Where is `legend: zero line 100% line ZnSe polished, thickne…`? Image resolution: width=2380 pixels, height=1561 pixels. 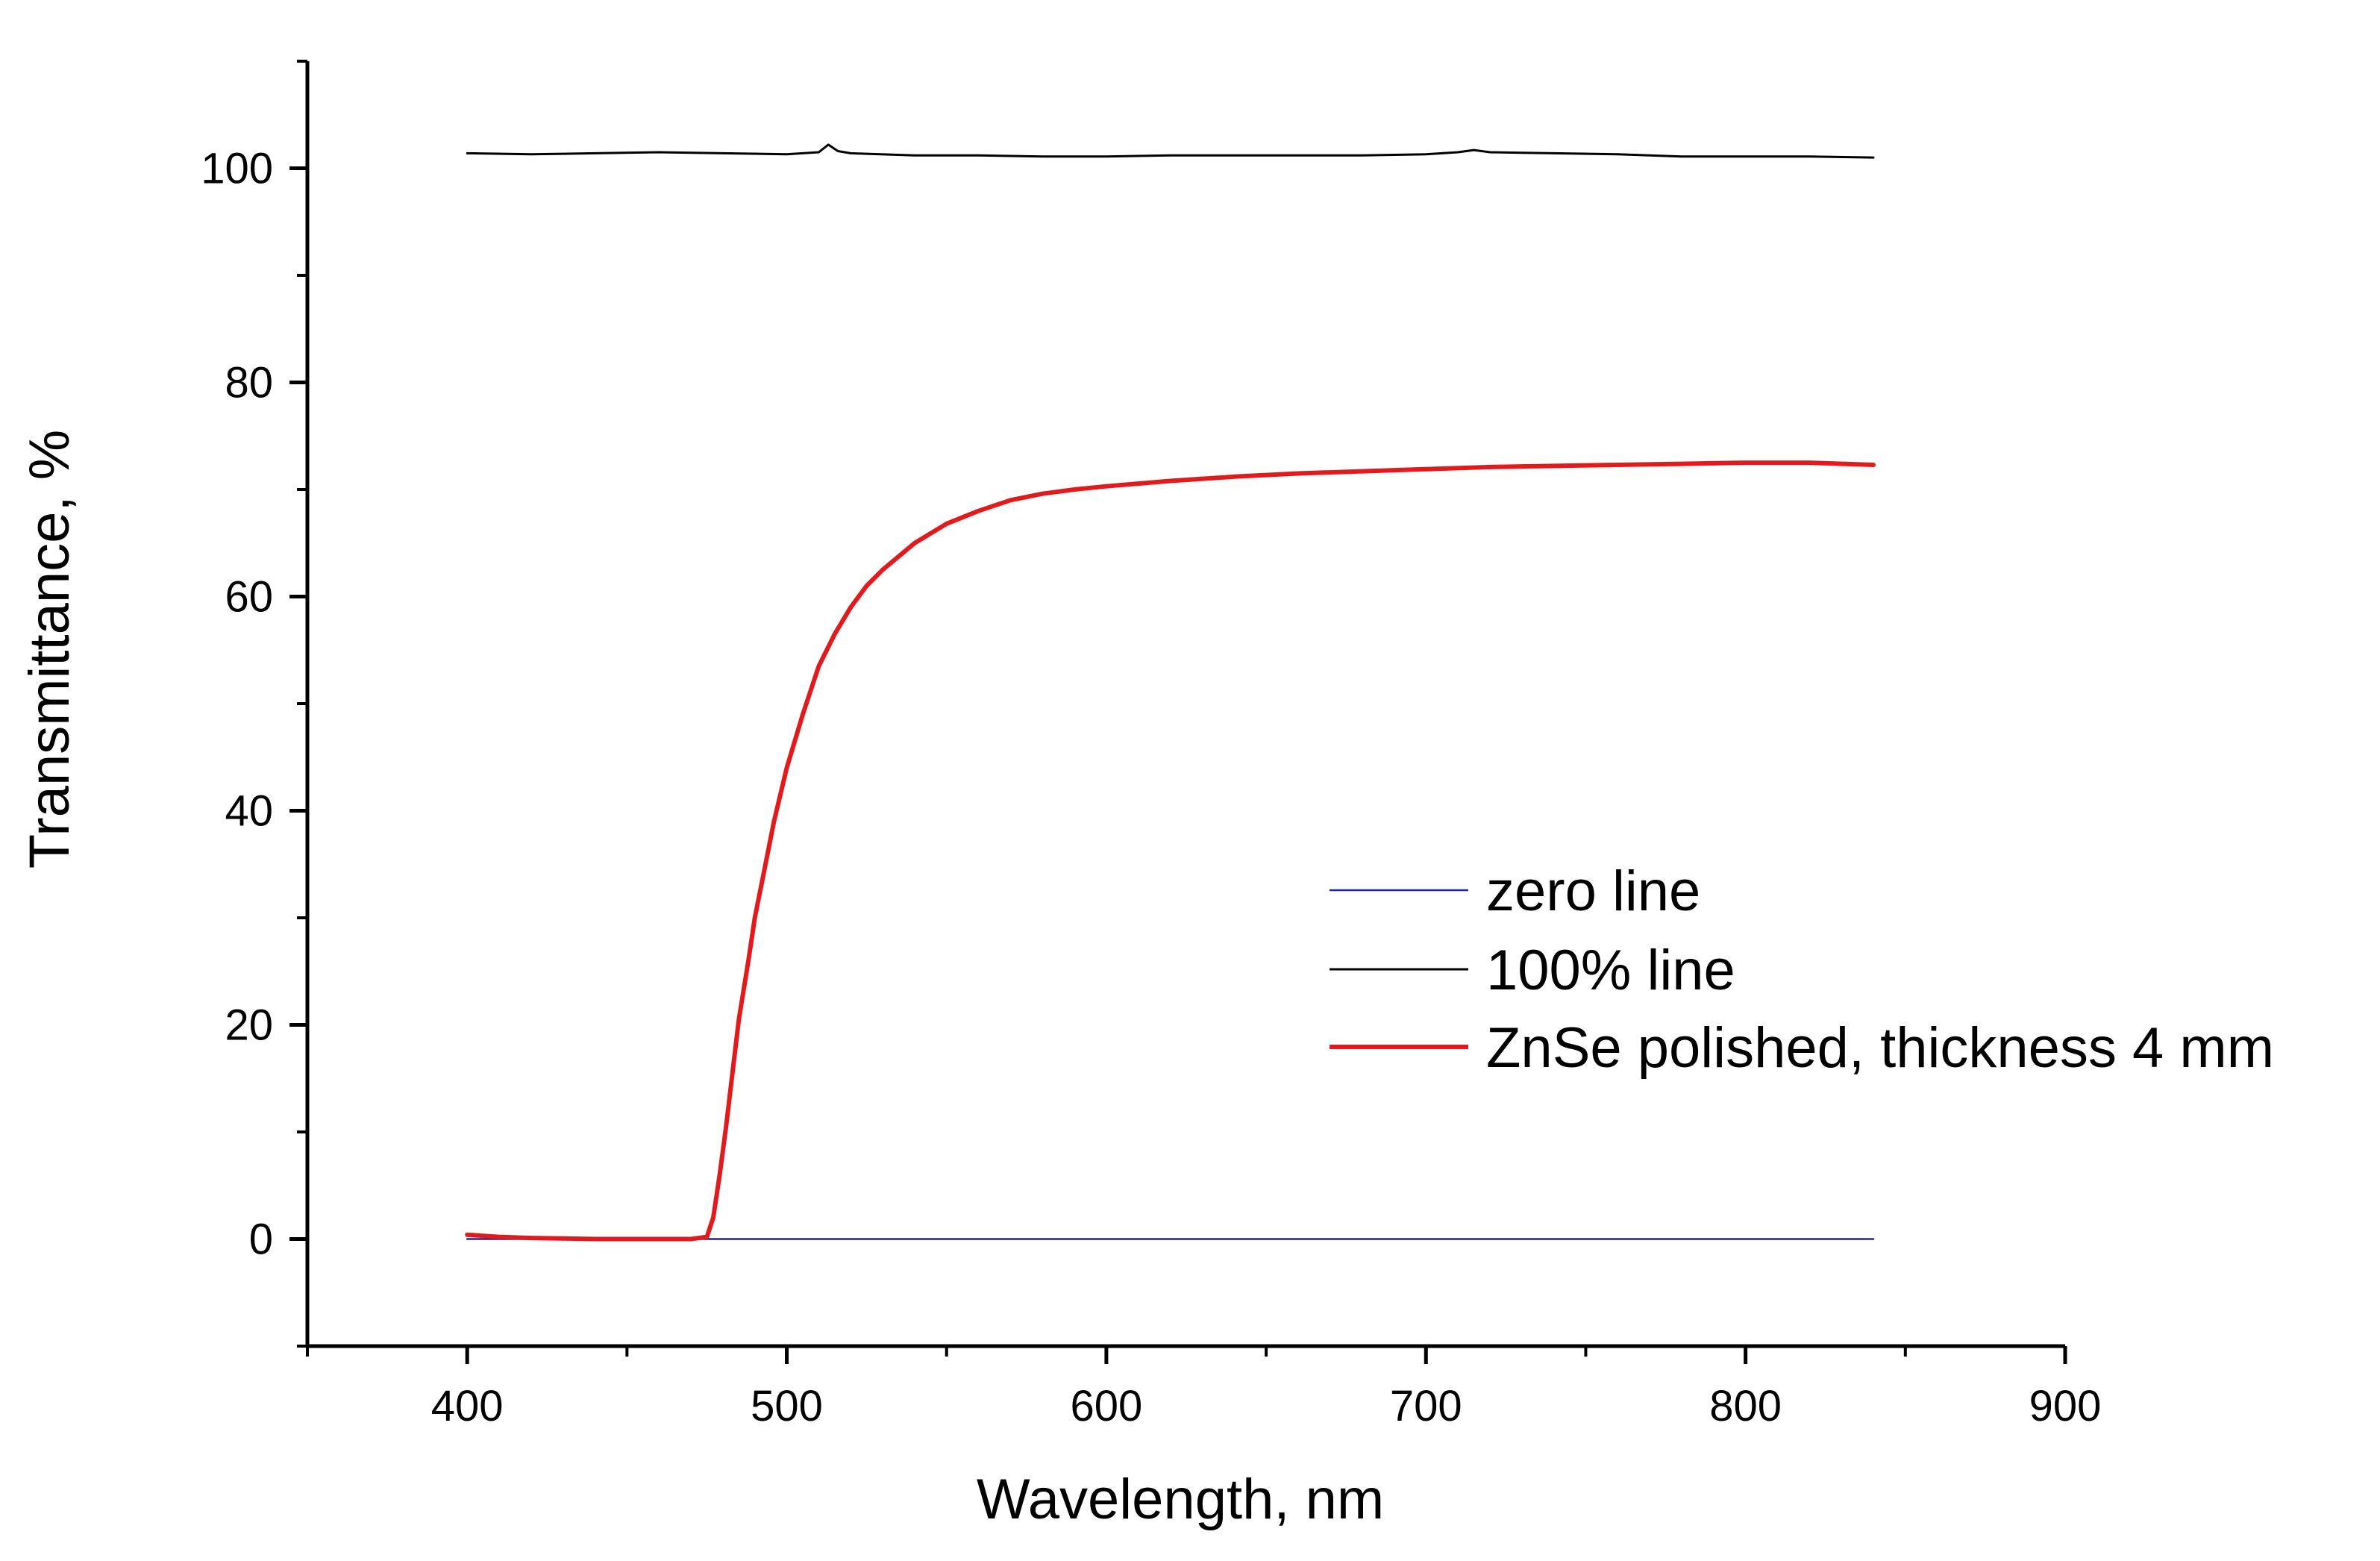
legend: zero line 100% line ZnSe polished, thickne… is located at coordinates (1802, 970).